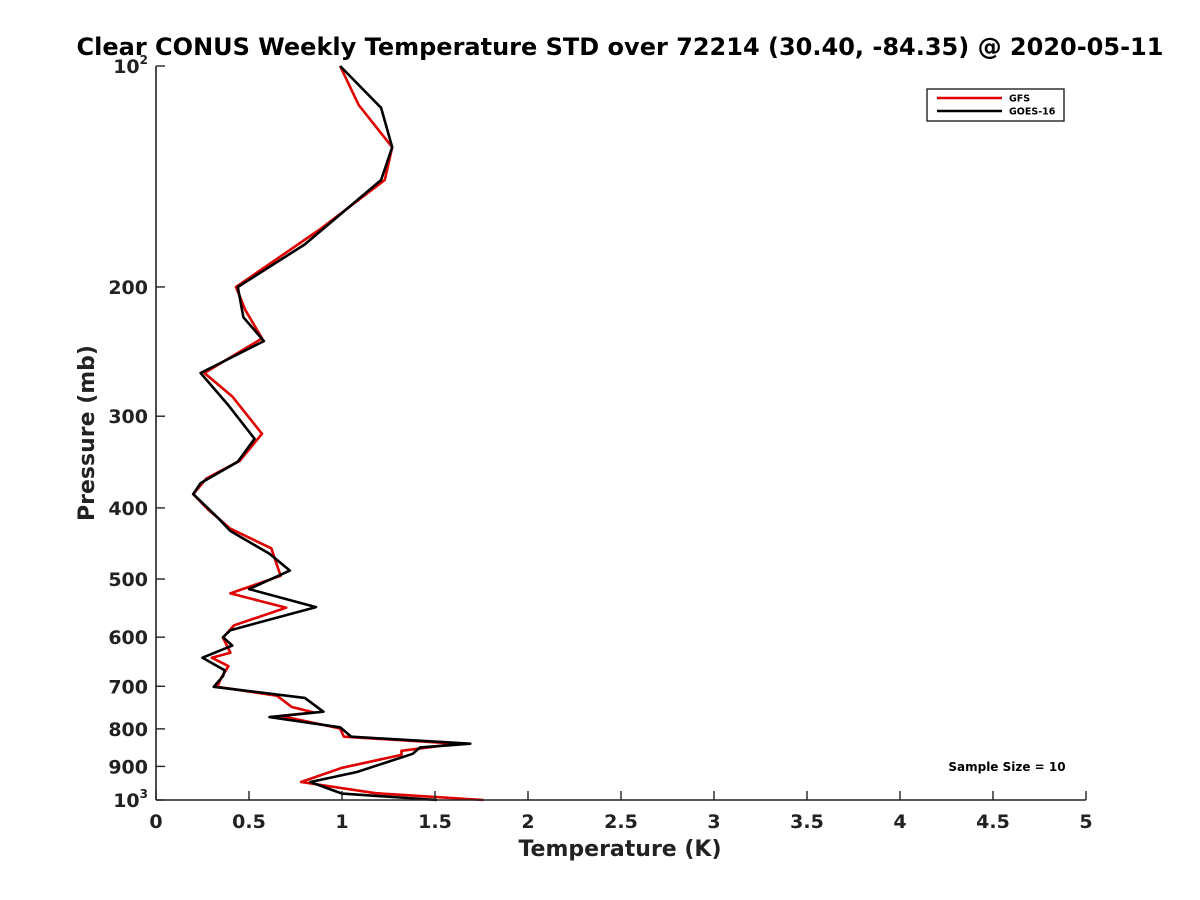 The width and height of the screenshot is (1200, 900). I want to click on sample-size-annotation: Sample Size = 10, so click(1006, 767).